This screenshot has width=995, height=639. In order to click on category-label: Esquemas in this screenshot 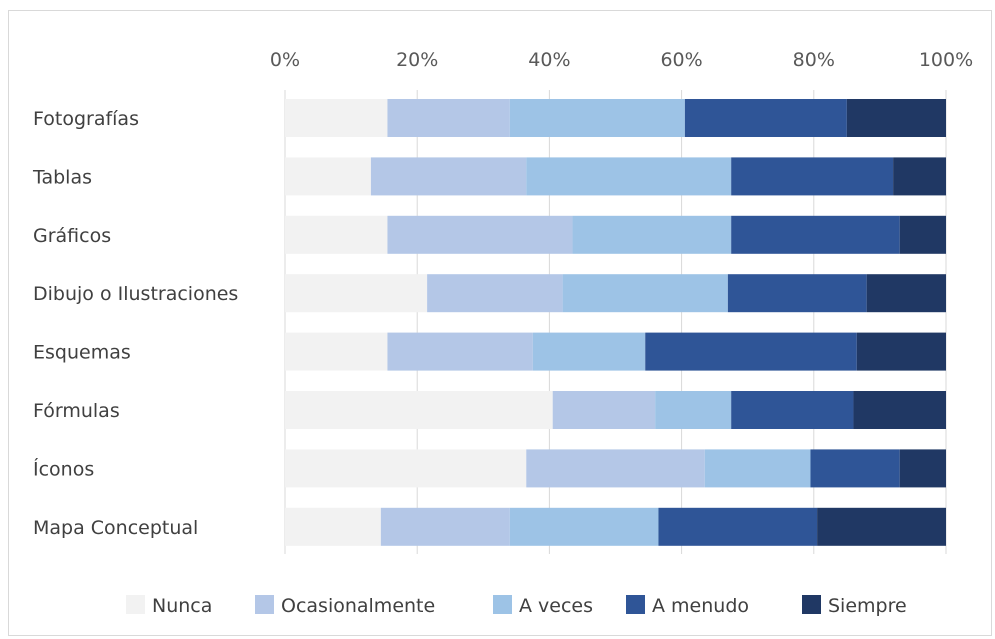, I will do `click(82, 353)`.